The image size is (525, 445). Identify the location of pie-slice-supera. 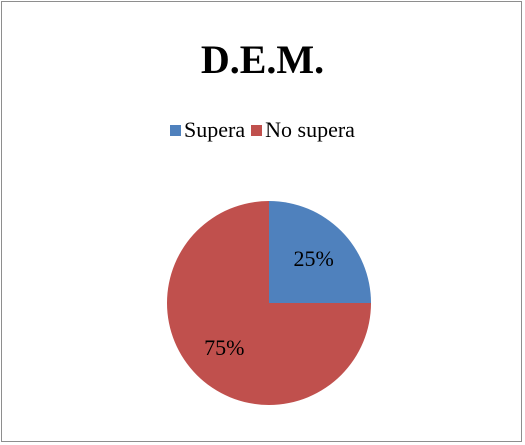
(320, 252).